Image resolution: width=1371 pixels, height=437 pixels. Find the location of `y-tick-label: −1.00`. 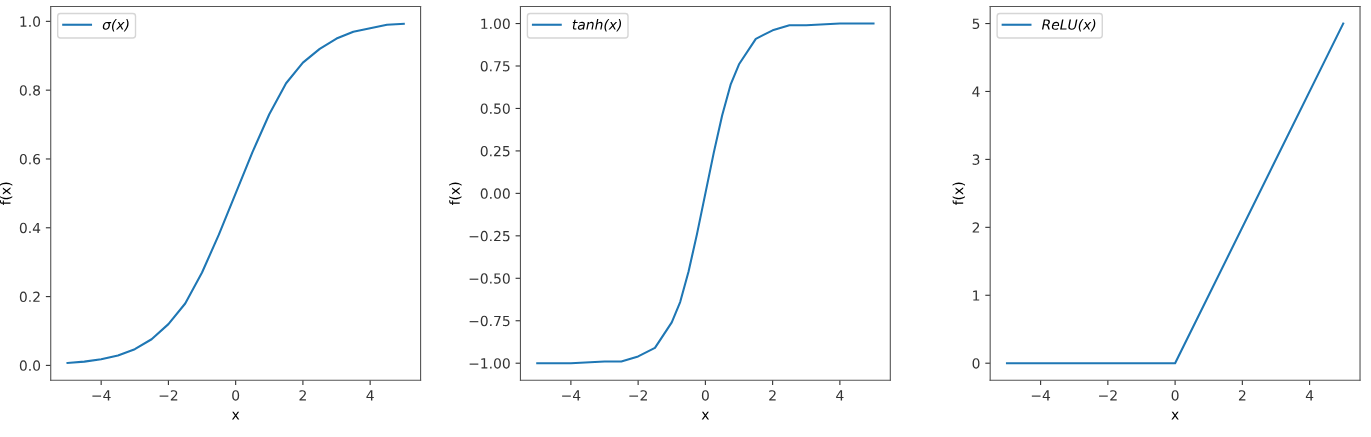

y-tick-label: −1.00 is located at coordinates (489, 363).